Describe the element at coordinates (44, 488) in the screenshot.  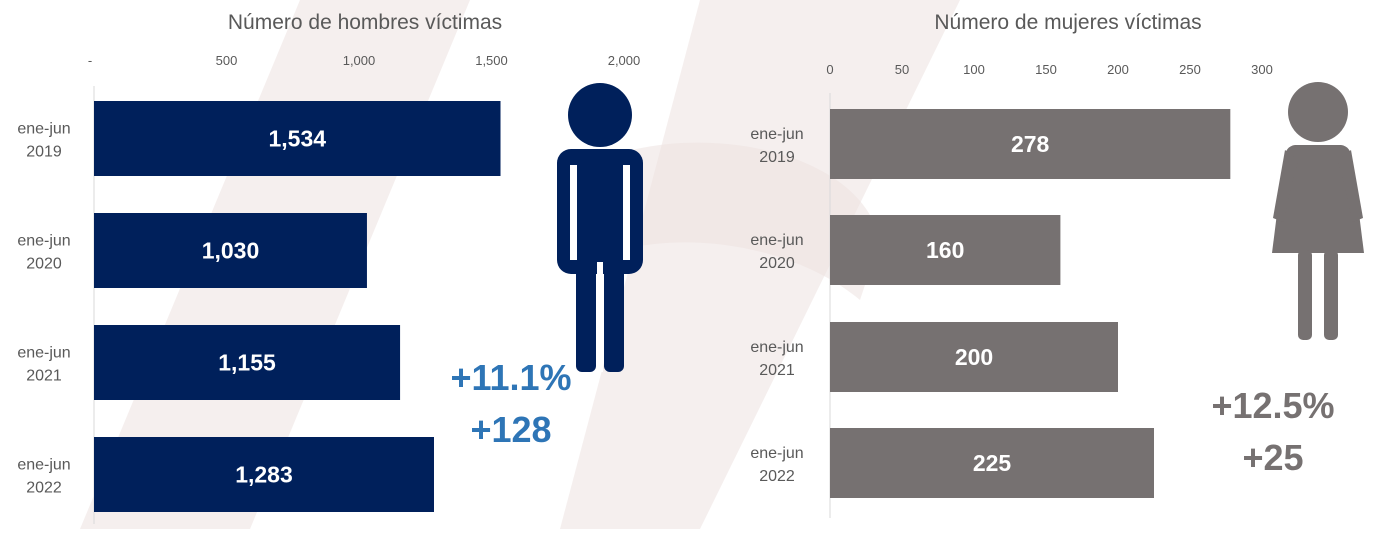
I see `men-category-label-line2: 2022` at that location.